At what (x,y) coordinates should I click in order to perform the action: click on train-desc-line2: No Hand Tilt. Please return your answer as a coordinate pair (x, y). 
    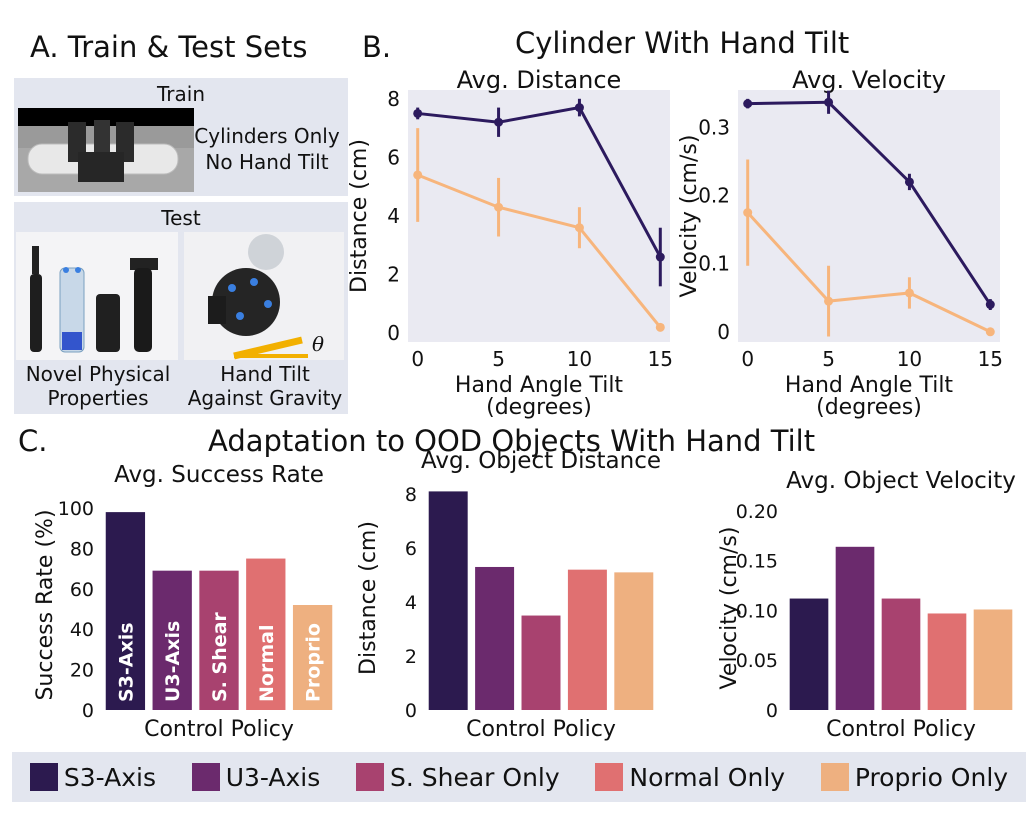
    Looking at the image, I should click on (267, 162).